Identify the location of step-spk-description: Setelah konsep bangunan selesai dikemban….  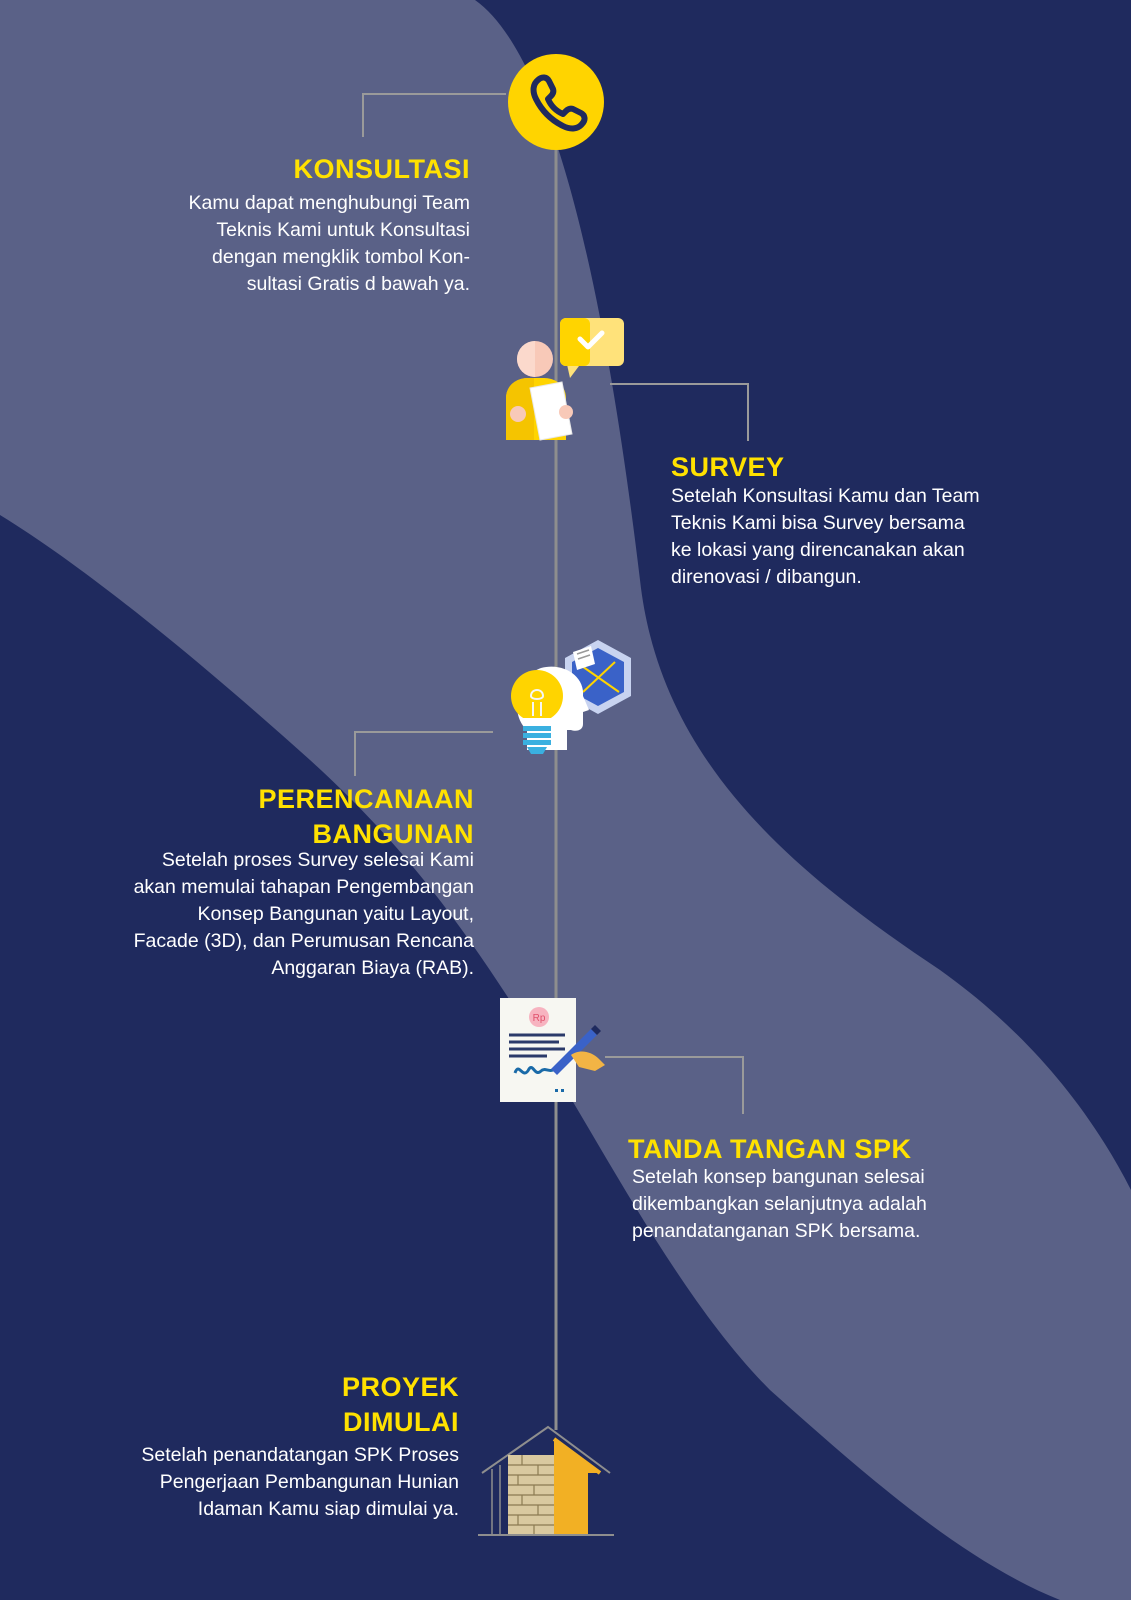
(779, 1204).